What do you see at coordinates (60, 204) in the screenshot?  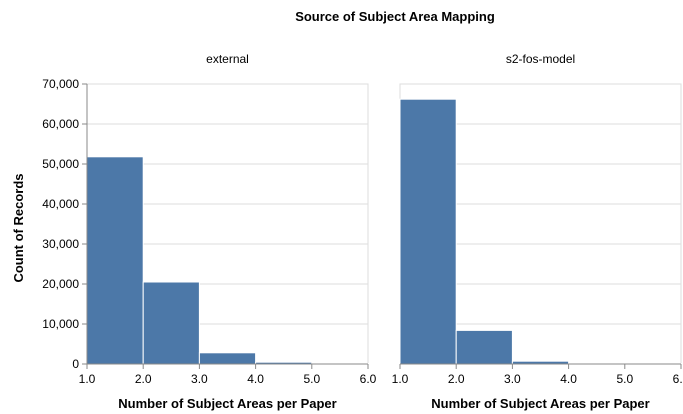 I see `y-tick-label: 40,000` at bounding box center [60, 204].